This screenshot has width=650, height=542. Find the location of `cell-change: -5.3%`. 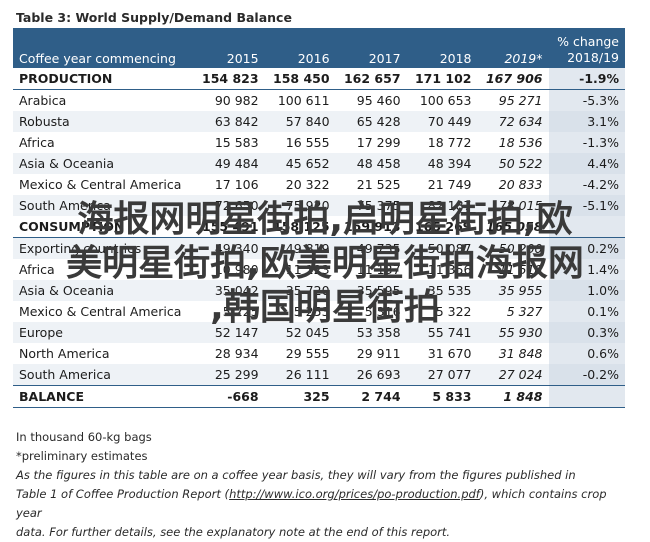

cell-change: -5.3% is located at coordinates (586, 100).